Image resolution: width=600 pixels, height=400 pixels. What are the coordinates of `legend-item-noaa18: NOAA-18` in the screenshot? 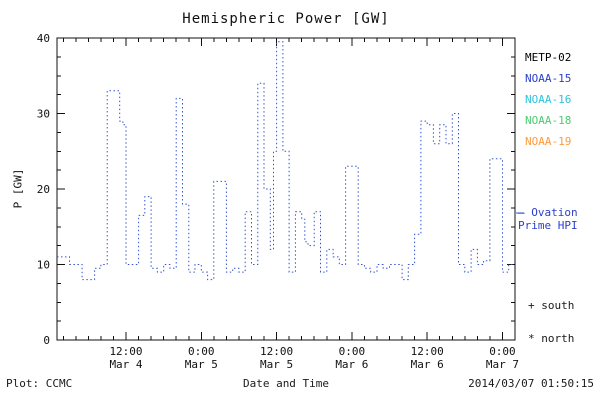 It's located at (548, 120).